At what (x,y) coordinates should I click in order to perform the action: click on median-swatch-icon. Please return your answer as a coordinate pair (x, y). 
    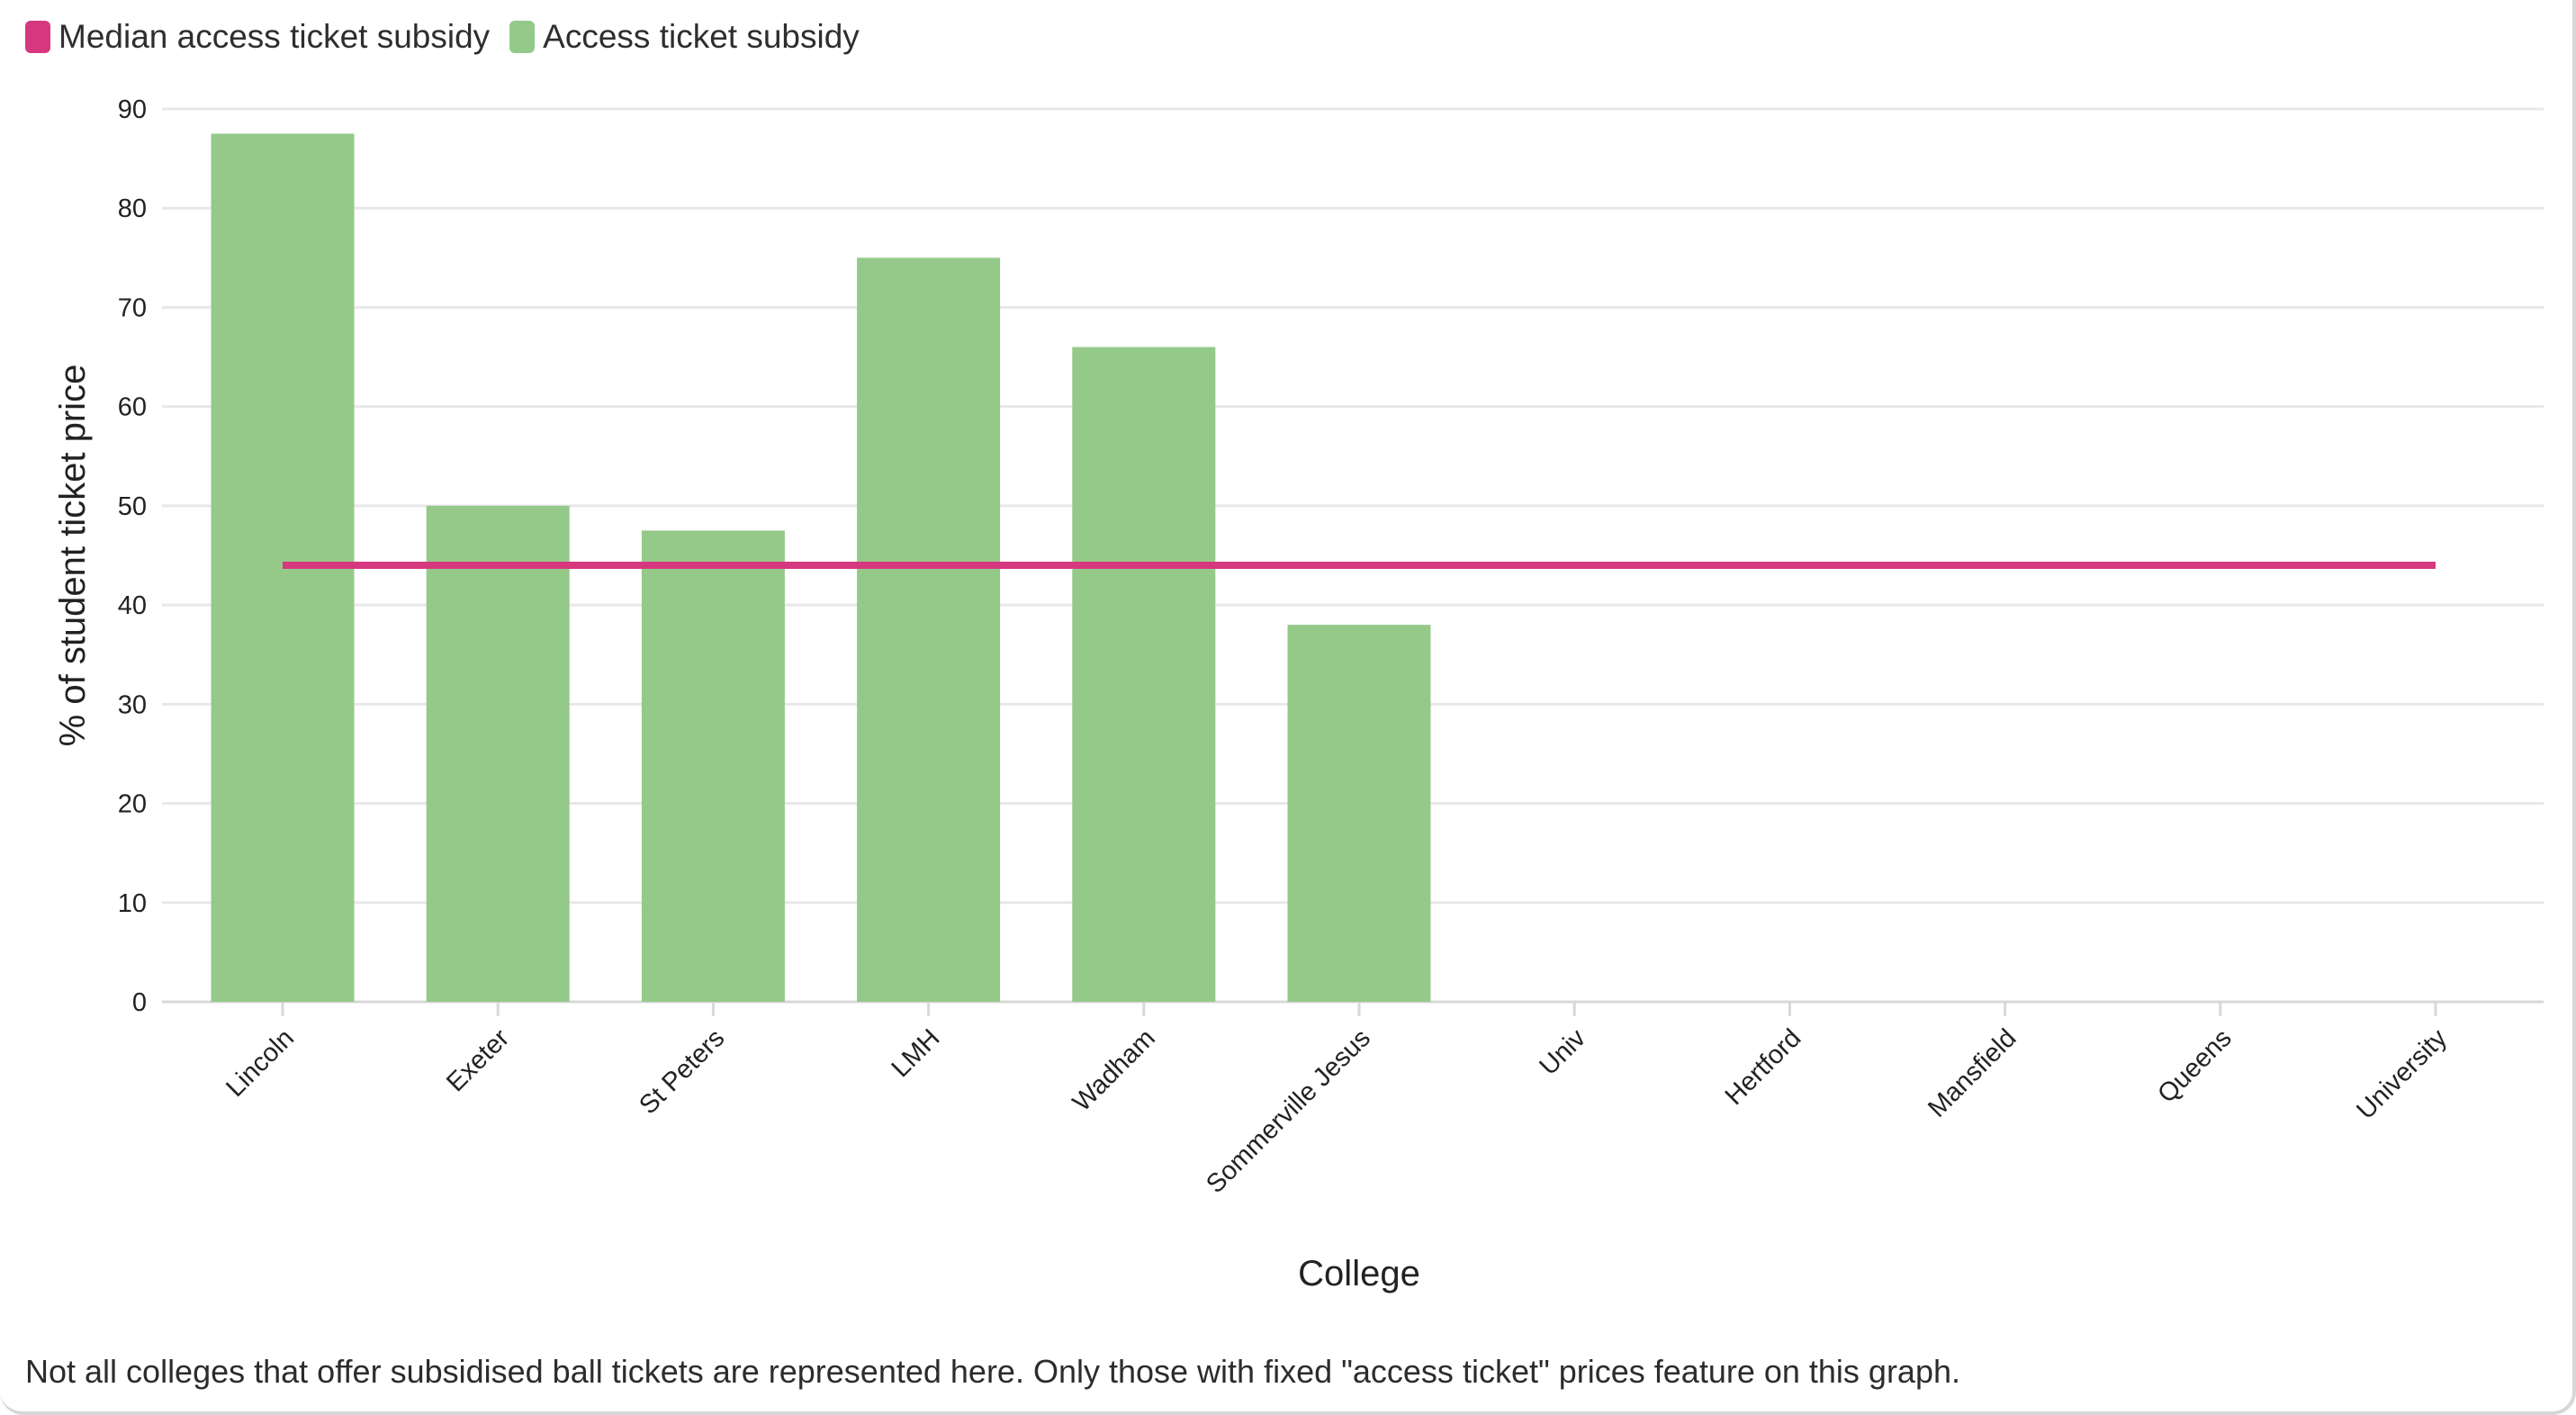
    Looking at the image, I should click on (37, 37).